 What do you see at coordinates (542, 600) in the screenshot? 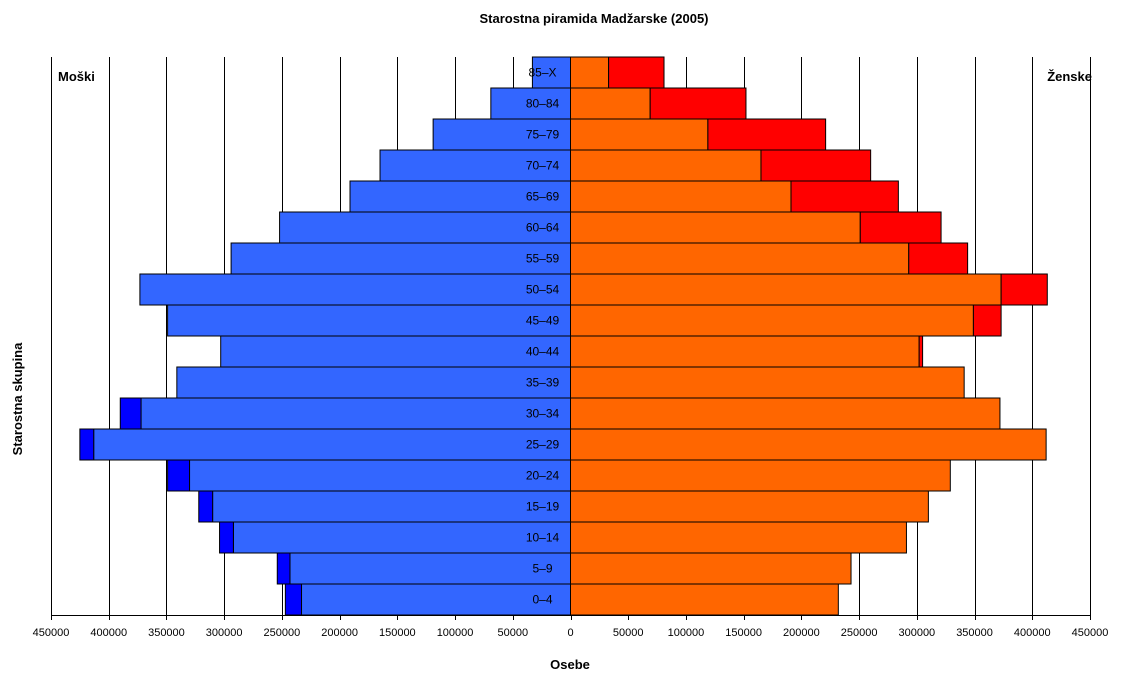
I see `category-label-0: 0–4` at bounding box center [542, 600].